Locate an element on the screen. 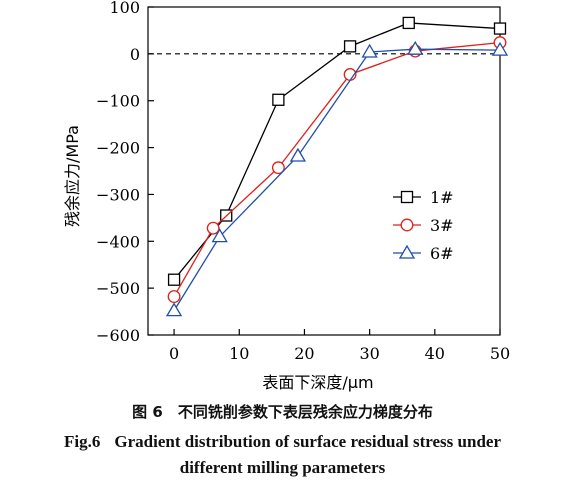  x-tick-label: 10 is located at coordinates (239, 353).